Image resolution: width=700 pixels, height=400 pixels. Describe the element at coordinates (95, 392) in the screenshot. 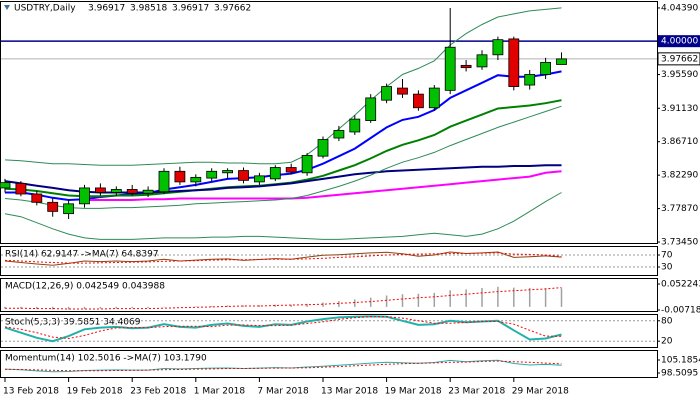

I see `x-tick-label: 19 Feb 2018` at that location.